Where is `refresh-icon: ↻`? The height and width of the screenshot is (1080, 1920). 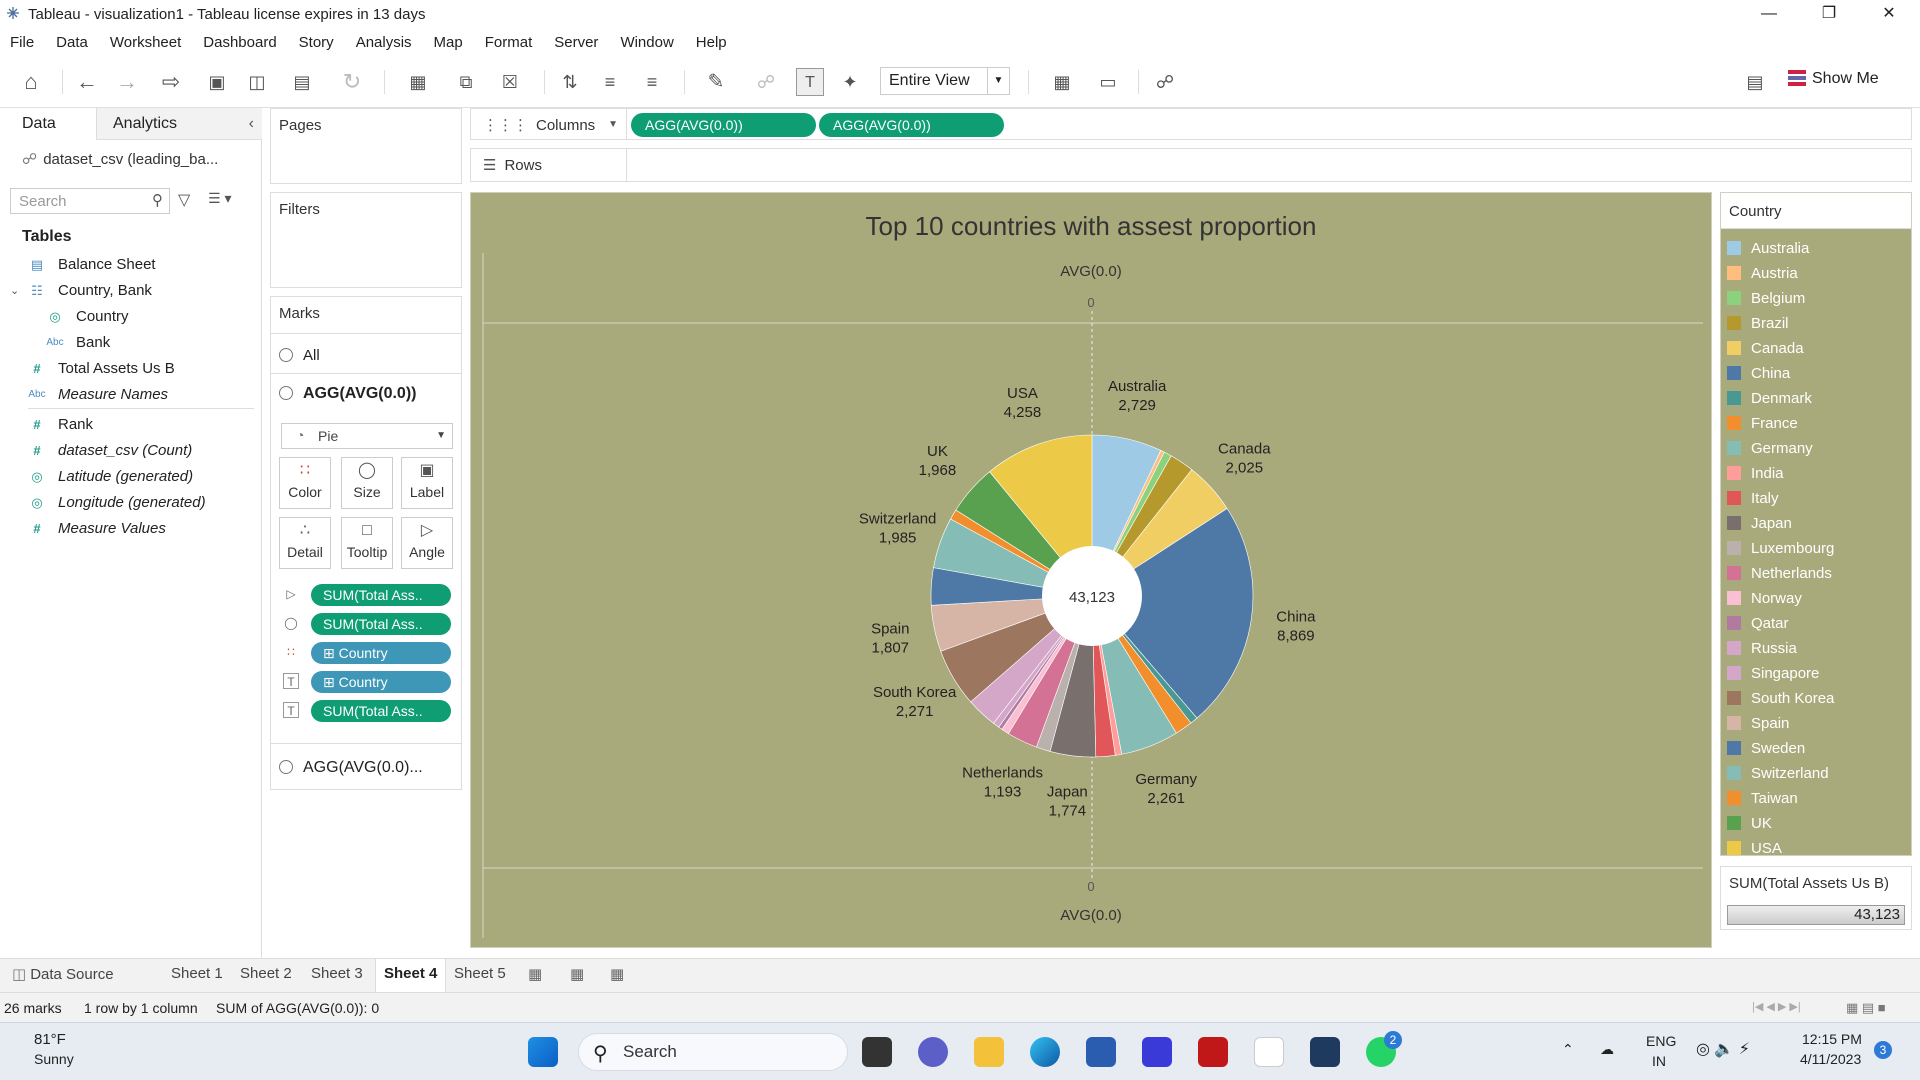 refresh-icon: ↻ is located at coordinates (352, 81).